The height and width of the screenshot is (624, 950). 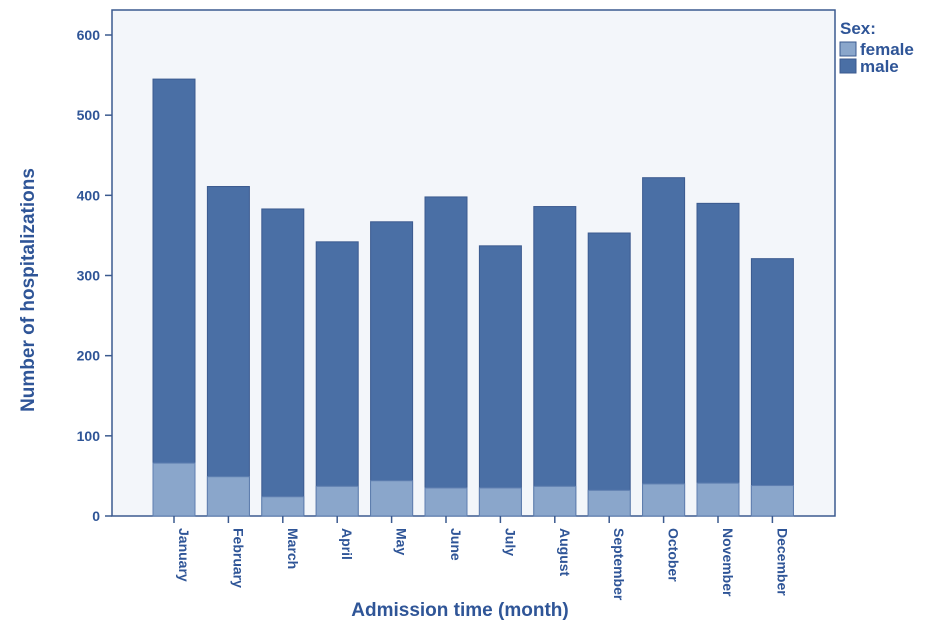 What do you see at coordinates (89, 195) in the screenshot?
I see `y-tick-label: 400` at bounding box center [89, 195].